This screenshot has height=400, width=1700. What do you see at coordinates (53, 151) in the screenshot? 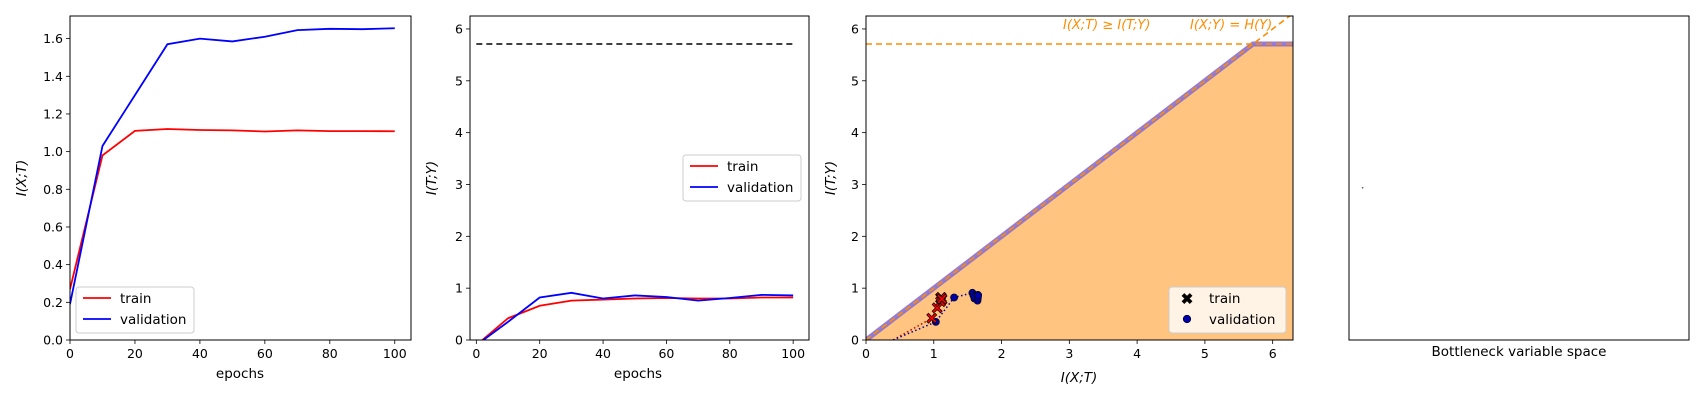
I see `y-tick-label: 1.0` at bounding box center [53, 151].